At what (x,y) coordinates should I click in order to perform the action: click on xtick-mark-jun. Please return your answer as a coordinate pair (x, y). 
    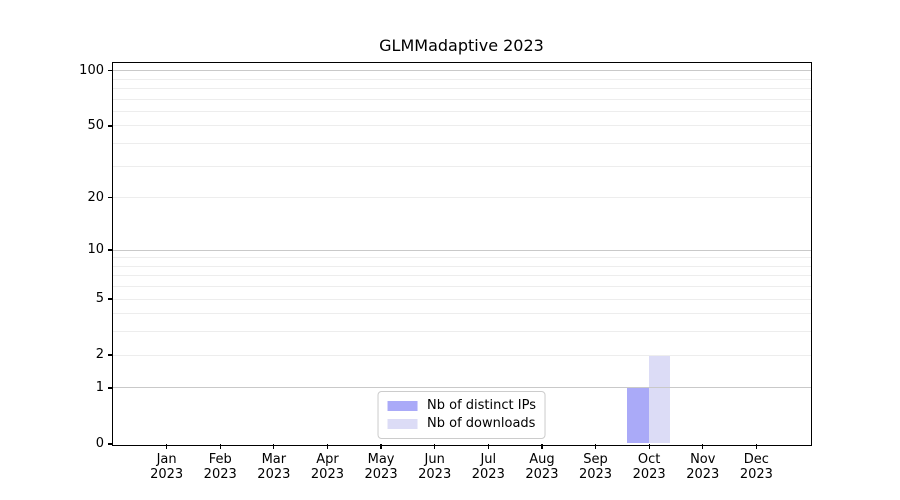
    Looking at the image, I should click on (435, 446).